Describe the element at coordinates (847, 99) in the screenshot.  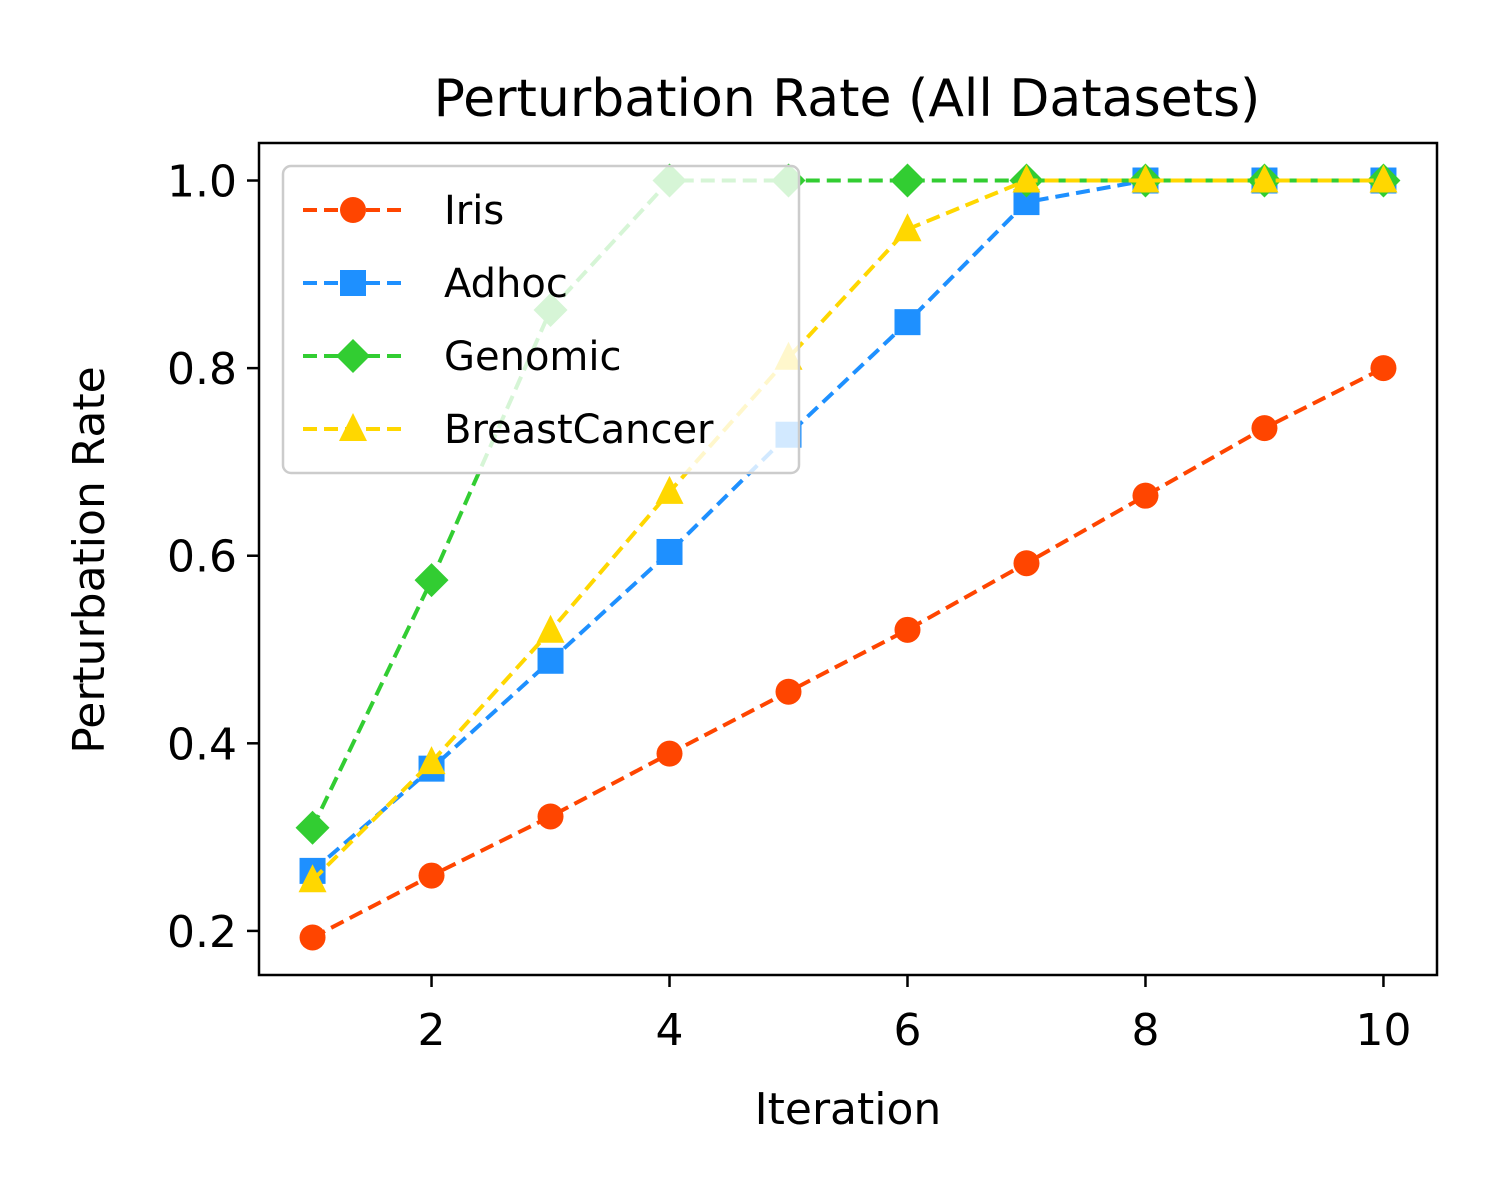
I see `chart-title: Perturbation Rate (All Datasets)` at that location.